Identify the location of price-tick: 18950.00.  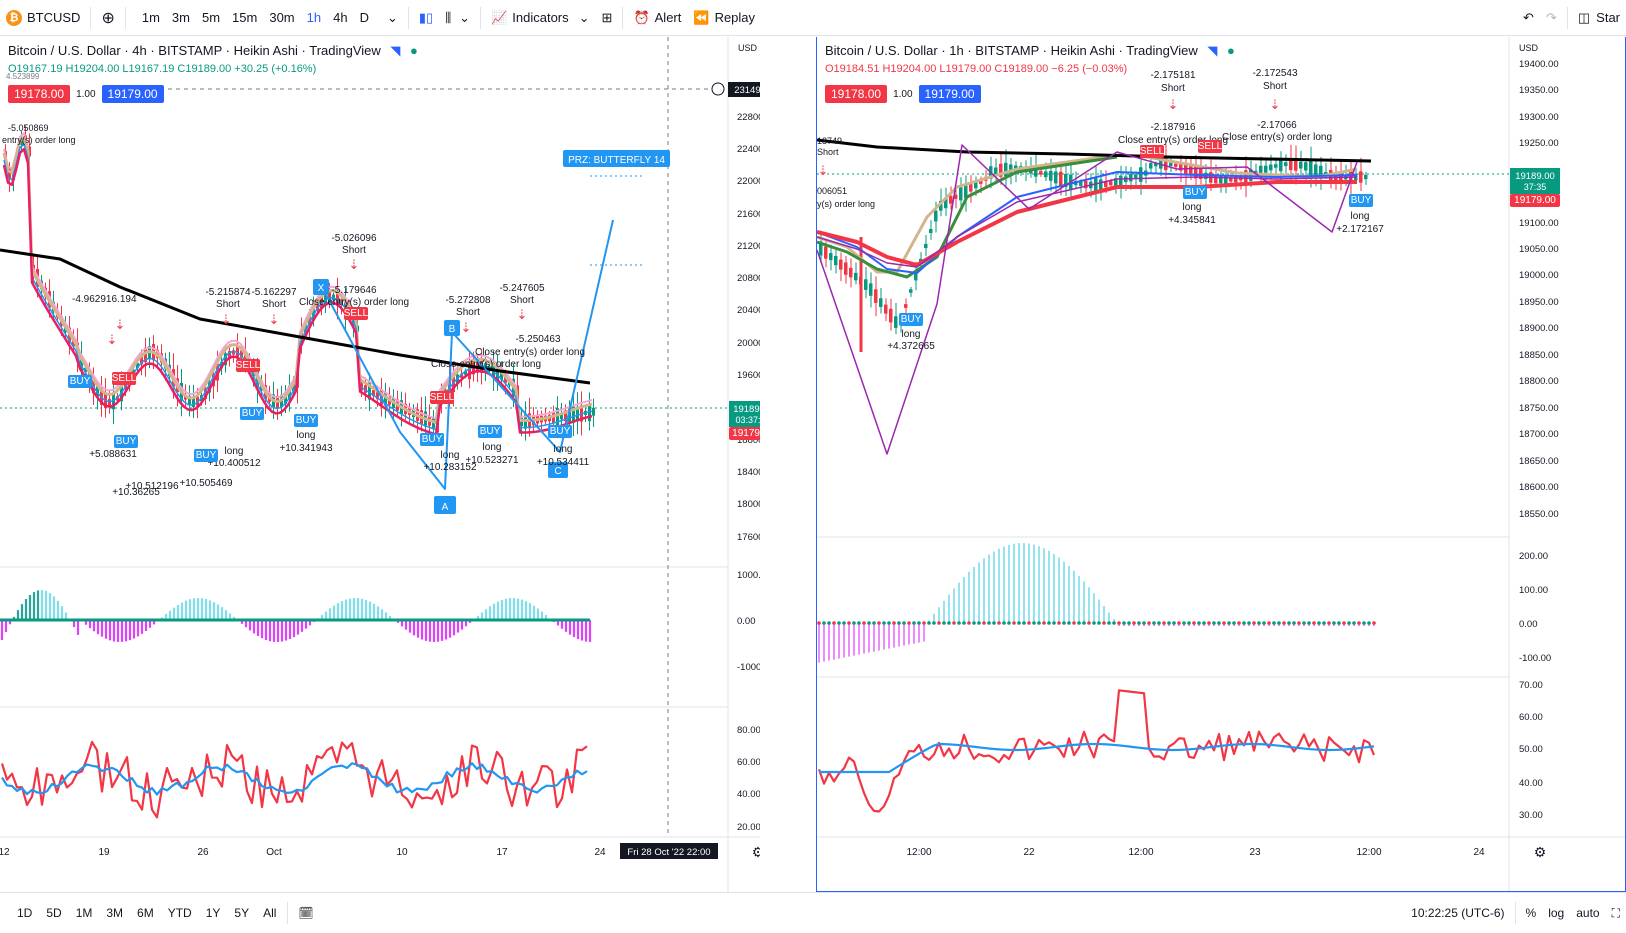
(1539, 302).